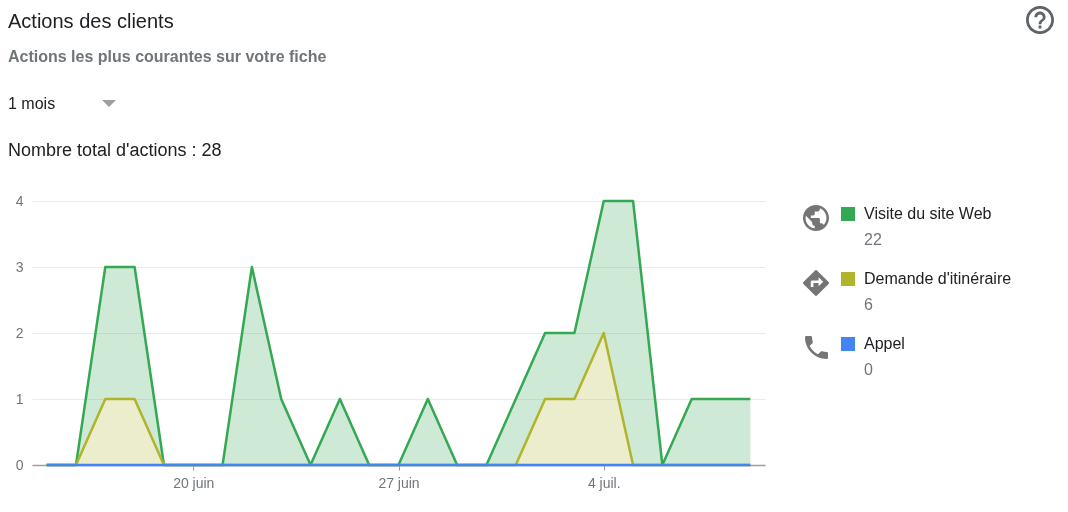  Describe the element at coordinates (868, 304) in the screenshot. I see `text: 6` at that location.